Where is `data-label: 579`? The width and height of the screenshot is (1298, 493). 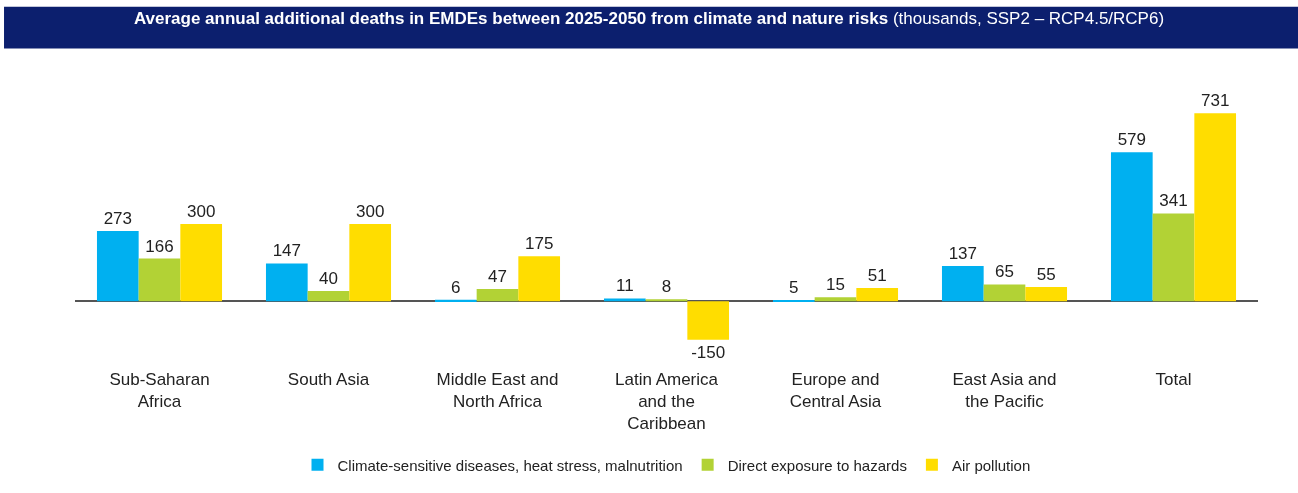 data-label: 579 is located at coordinates (1131, 140).